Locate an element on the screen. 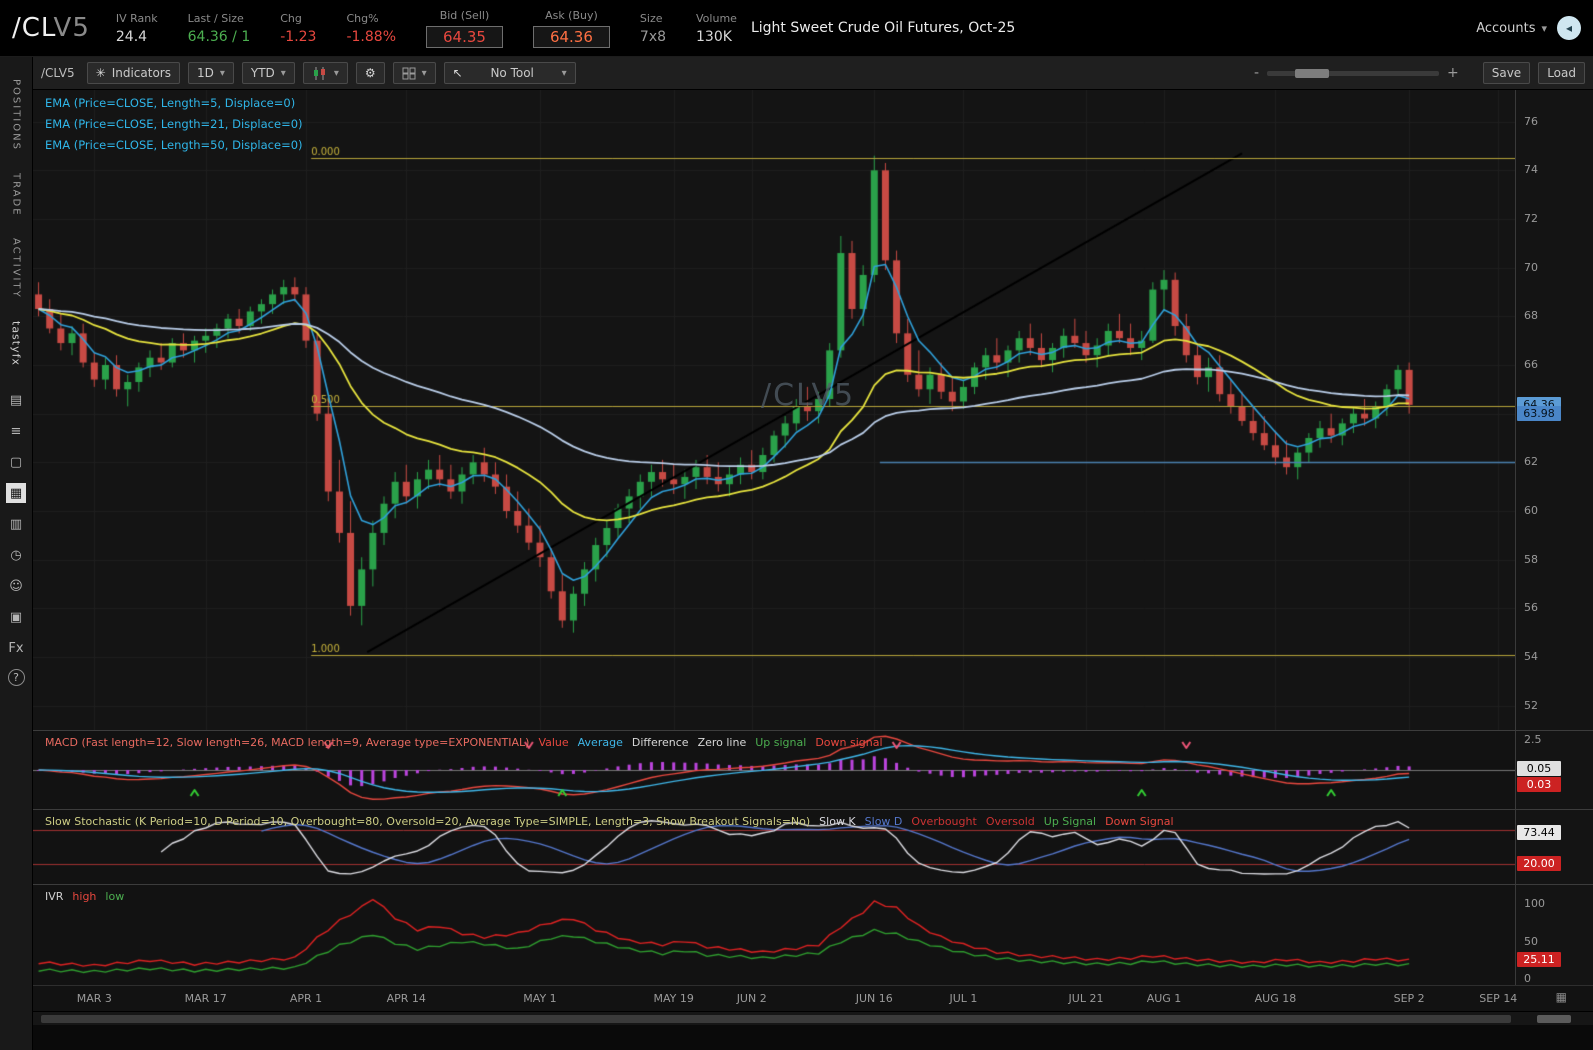 Image resolution: width=1593 pixels, height=1050 pixels. forex-icon: Fx is located at coordinates (16, 648).